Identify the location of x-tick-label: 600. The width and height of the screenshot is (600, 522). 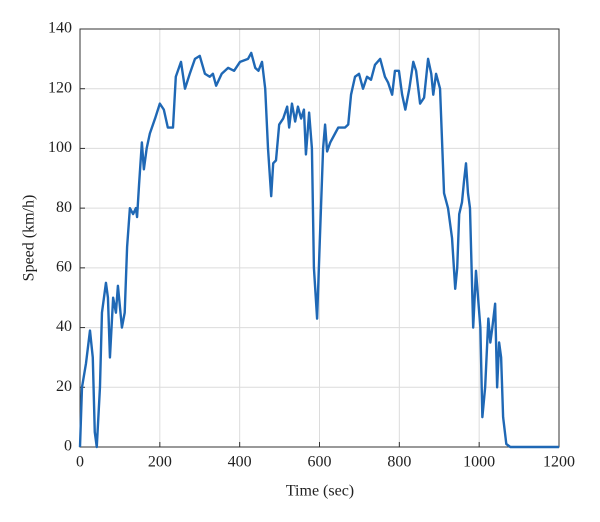
(320, 462).